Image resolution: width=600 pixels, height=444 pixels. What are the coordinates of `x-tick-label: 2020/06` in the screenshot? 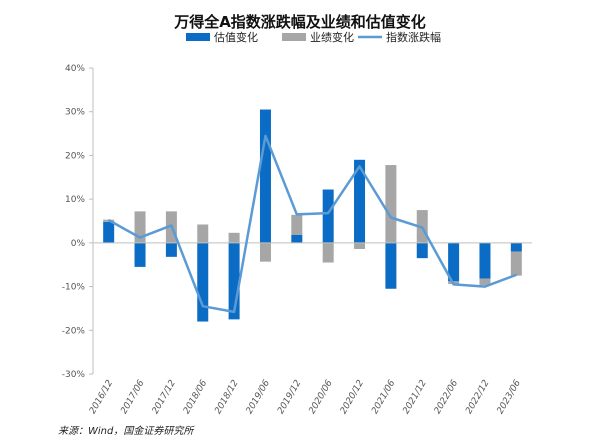 It's located at (320, 397).